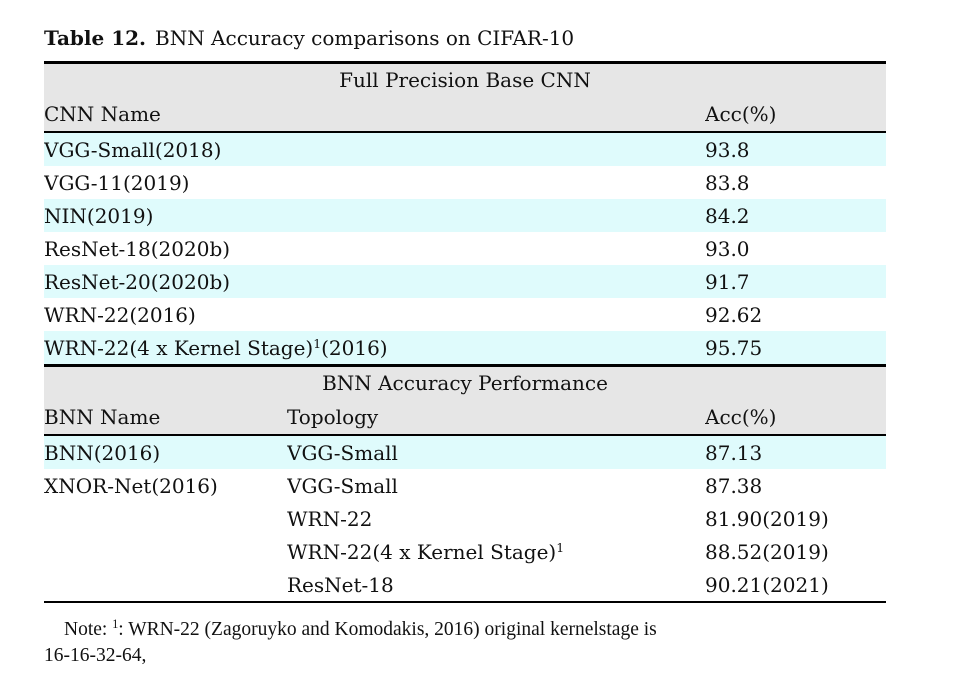 The height and width of the screenshot is (673, 957). Describe the element at coordinates (374, 114) in the screenshot. I see `column-header: CNN Name` at that location.